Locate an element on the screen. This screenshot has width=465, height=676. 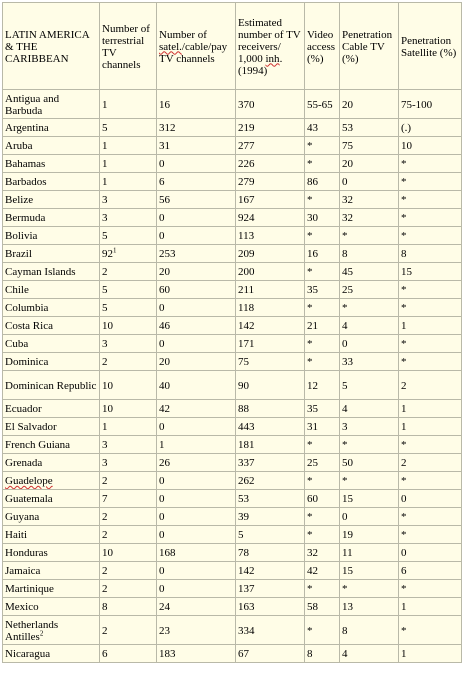
terrestrial-channels-cell-text: 10 is located at coordinates (107, 553).